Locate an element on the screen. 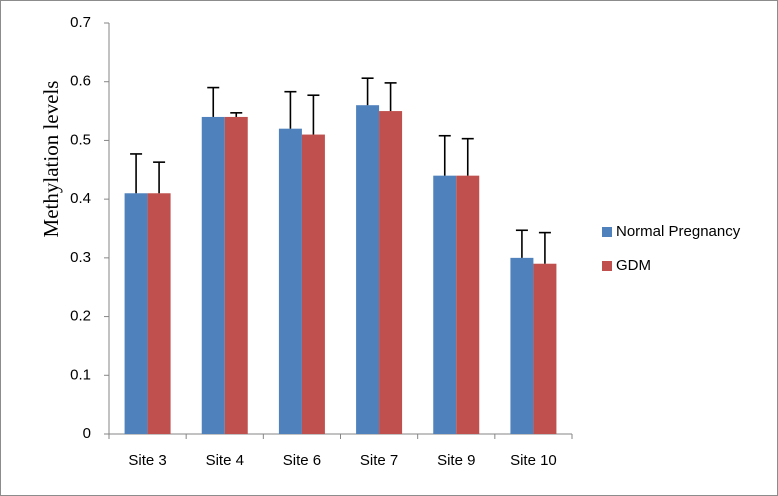 This screenshot has width=778, height=496. y-axis-label: Methylation levels is located at coordinates (51, 159).